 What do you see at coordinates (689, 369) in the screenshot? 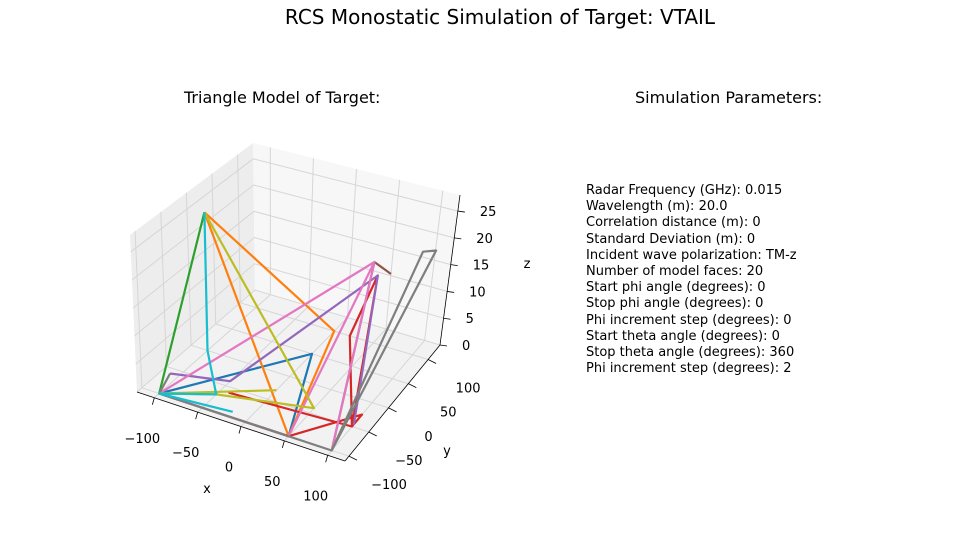
I see `parameter-line: Phi increment step (degrees): 2` at bounding box center [689, 369].